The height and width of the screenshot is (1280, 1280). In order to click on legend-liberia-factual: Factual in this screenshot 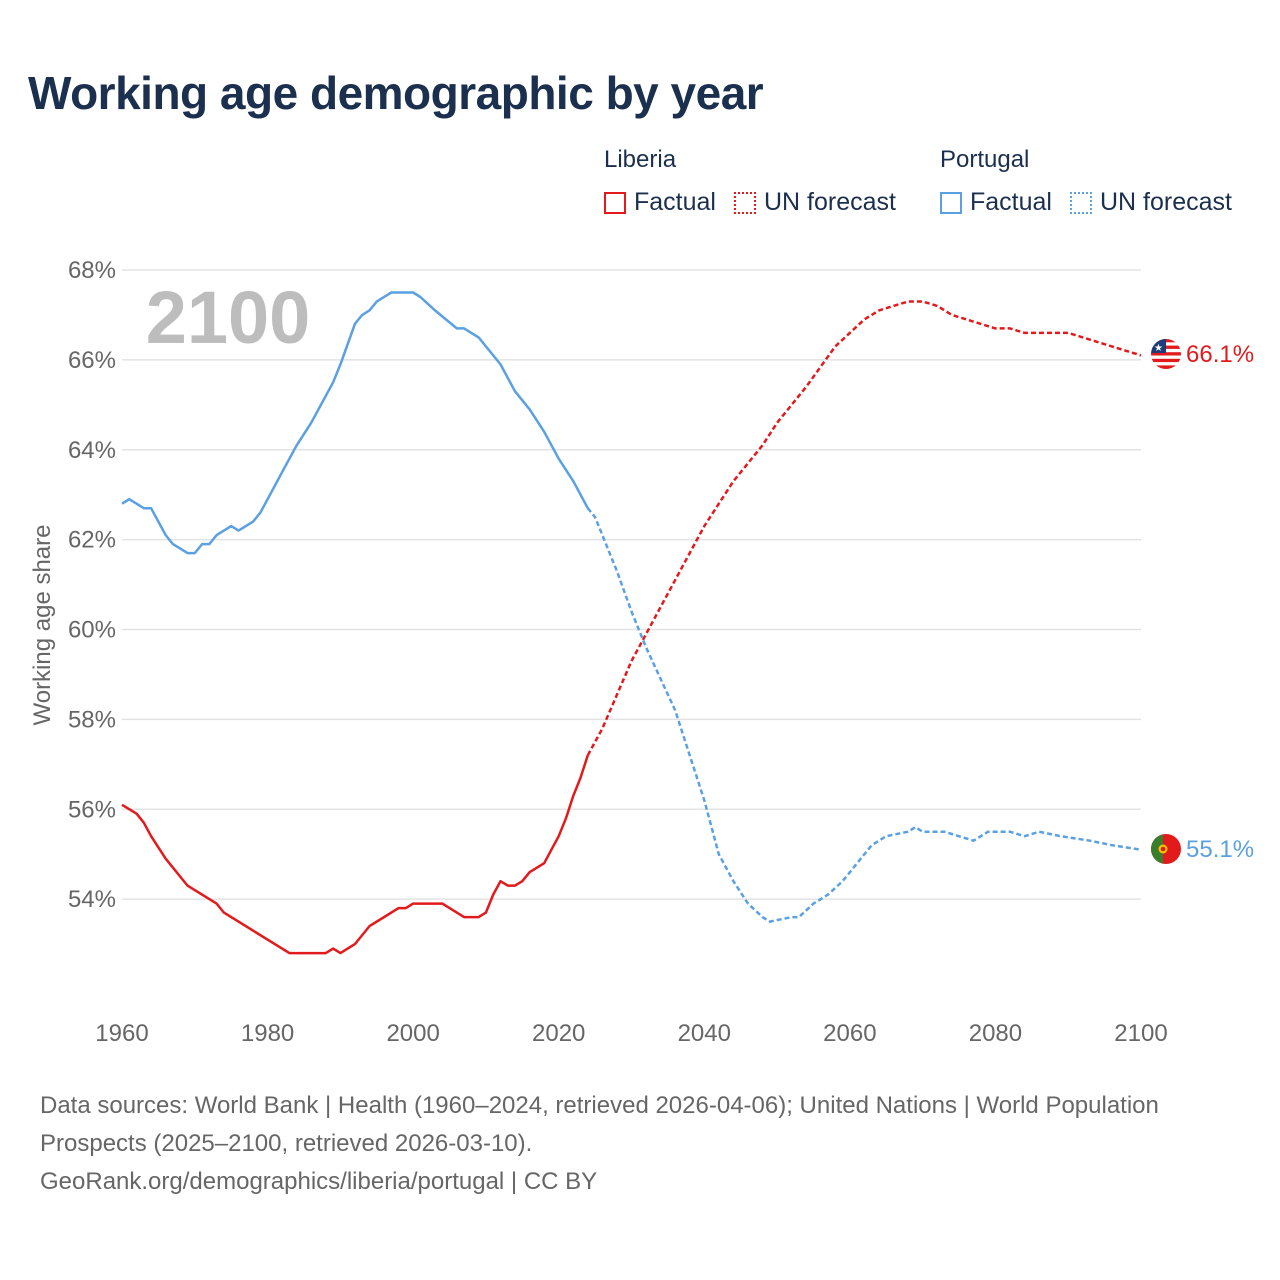, I will do `click(660, 202)`.